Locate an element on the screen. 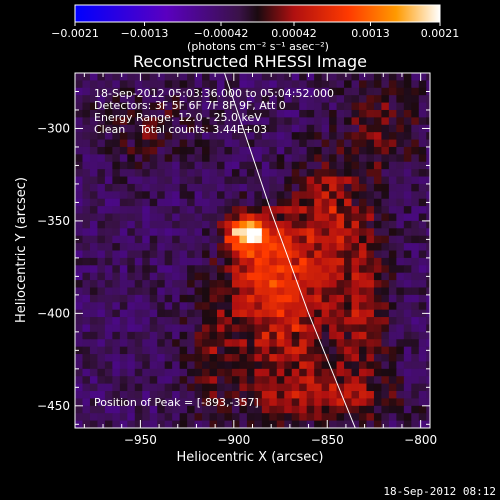  info-line-counts: Clean Total counts: 3.44E+03 is located at coordinates (180, 129).